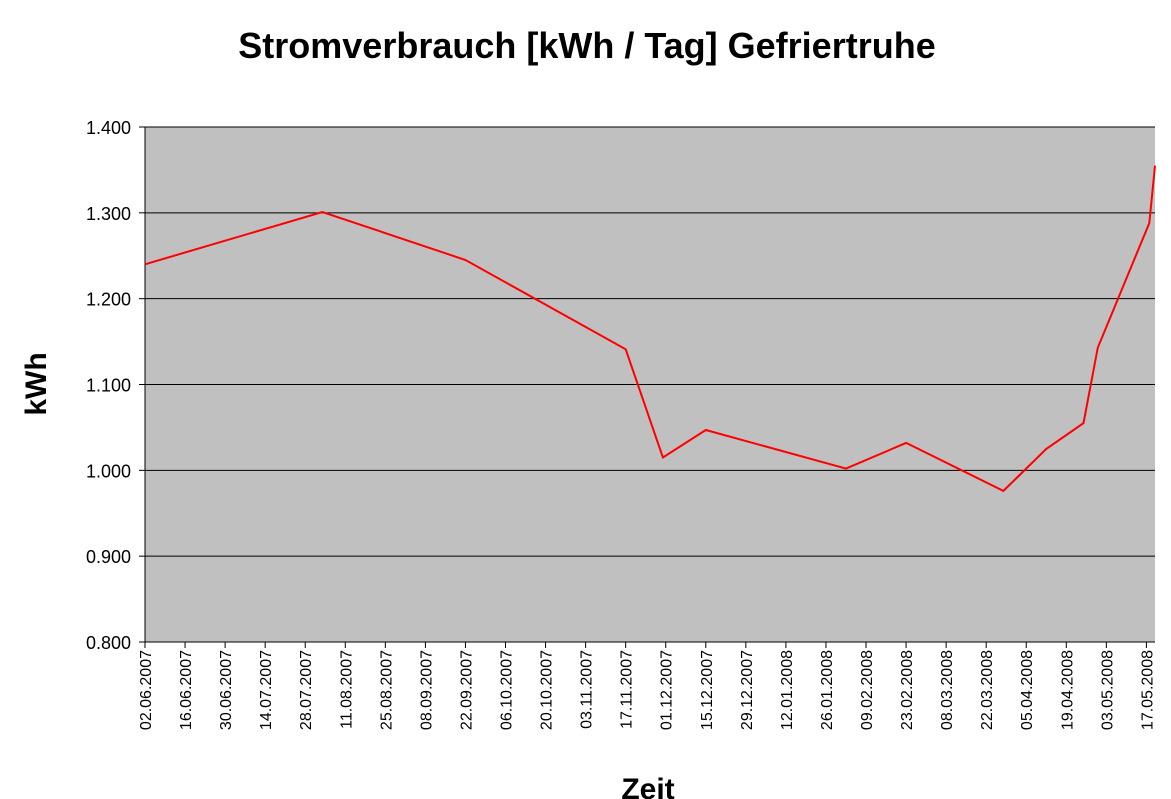  What do you see at coordinates (586, 45) in the screenshot?
I see `chart-title: Stromverbrauch [kWh / Tag] Gefriertruhe` at bounding box center [586, 45].